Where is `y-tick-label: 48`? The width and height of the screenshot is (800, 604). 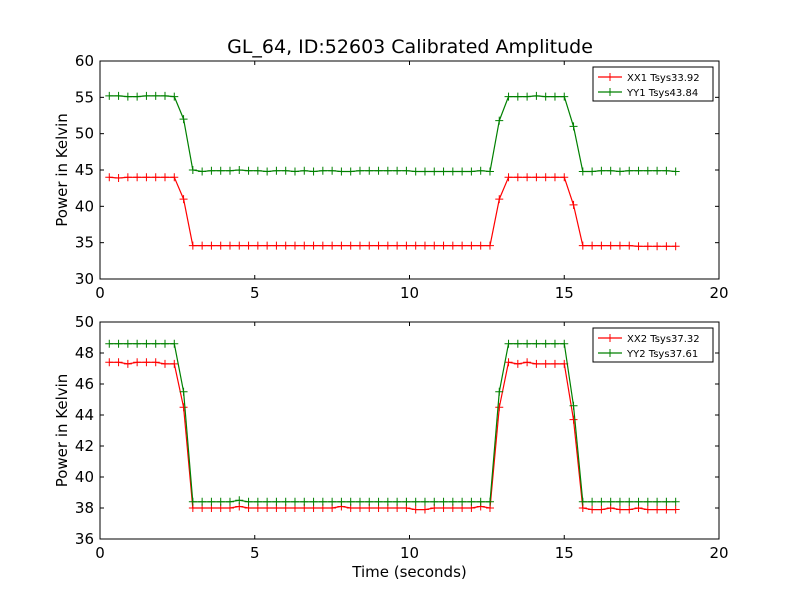 y-tick-label: 48 is located at coordinates (84, 353).